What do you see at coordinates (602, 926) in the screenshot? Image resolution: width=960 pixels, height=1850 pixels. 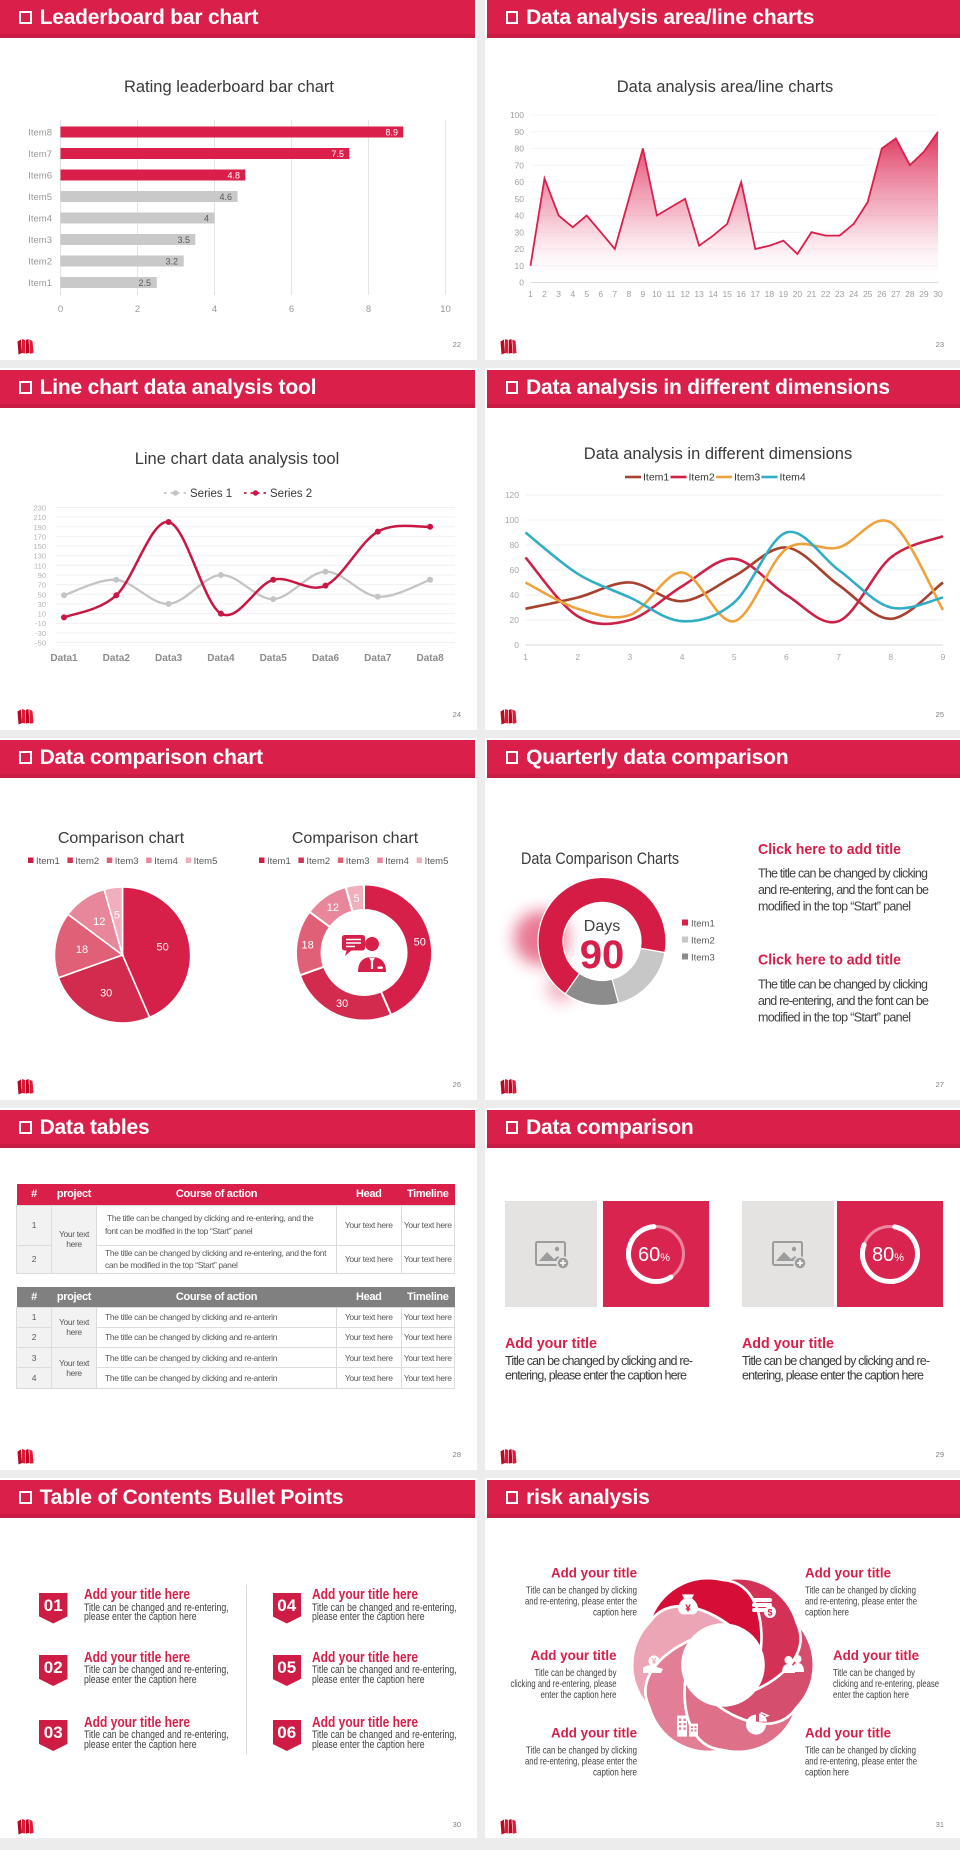 I see `svg-text: Days` at bounding box center [602, 926].